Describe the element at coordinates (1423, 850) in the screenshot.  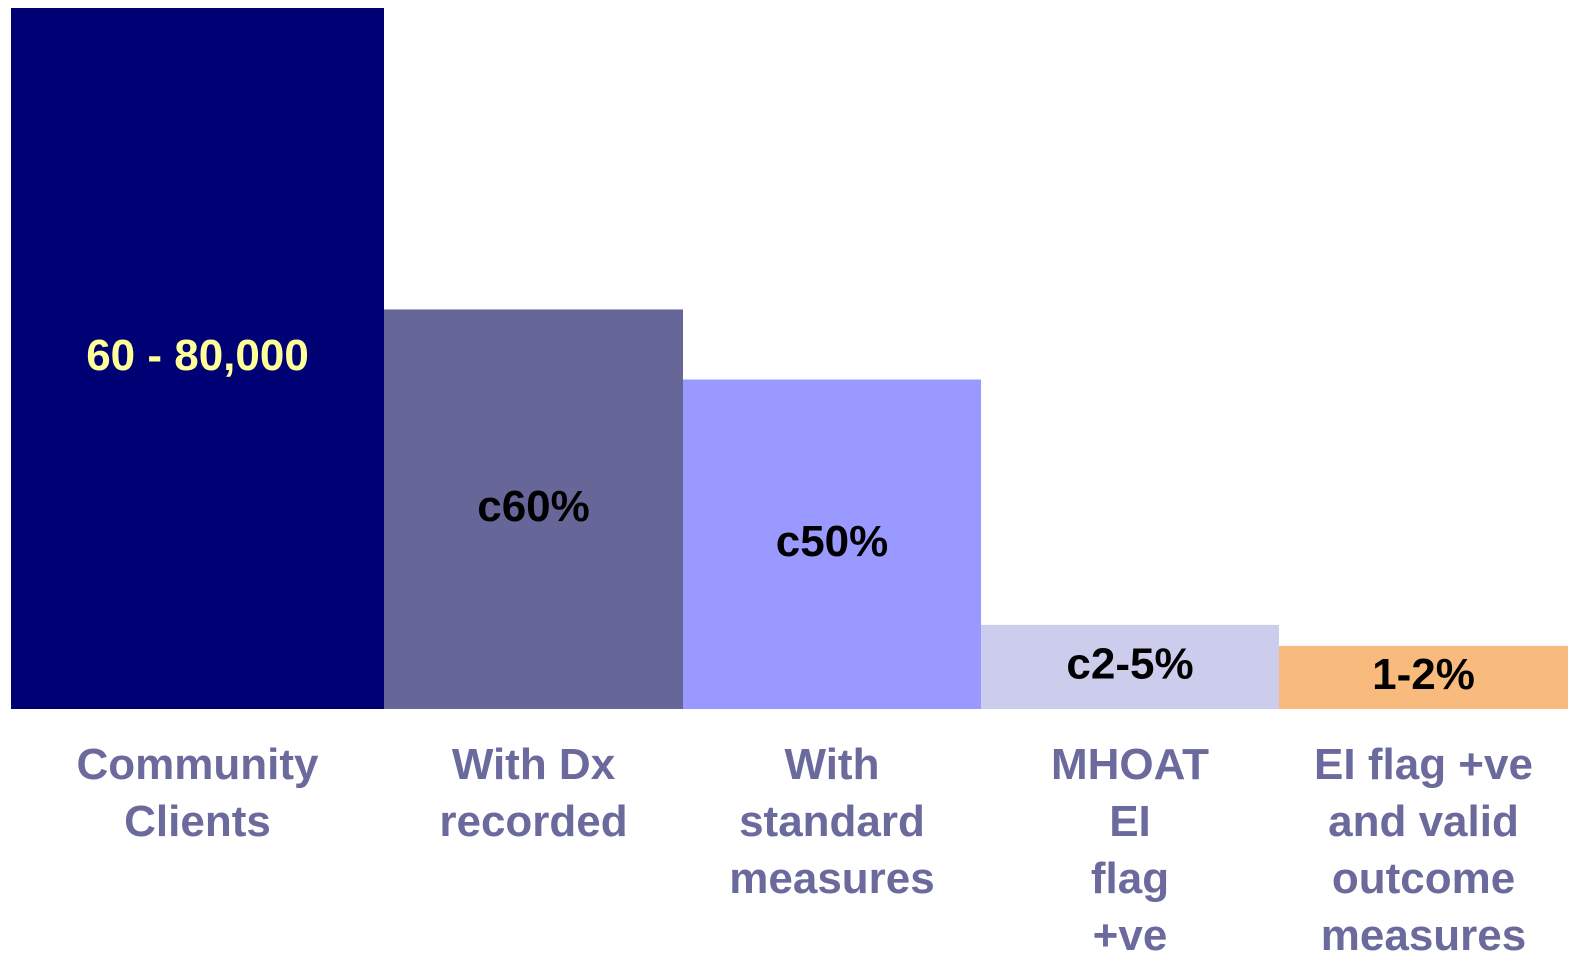
I see `category-label: EI flag +ve and valid outcome measures` at that location.